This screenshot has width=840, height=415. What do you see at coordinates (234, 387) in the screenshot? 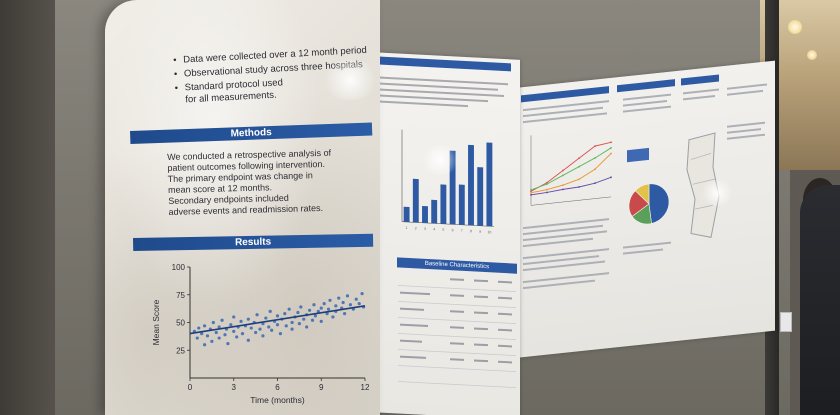
I see `x-tick-label: 3` at bounding box center [234, 387].